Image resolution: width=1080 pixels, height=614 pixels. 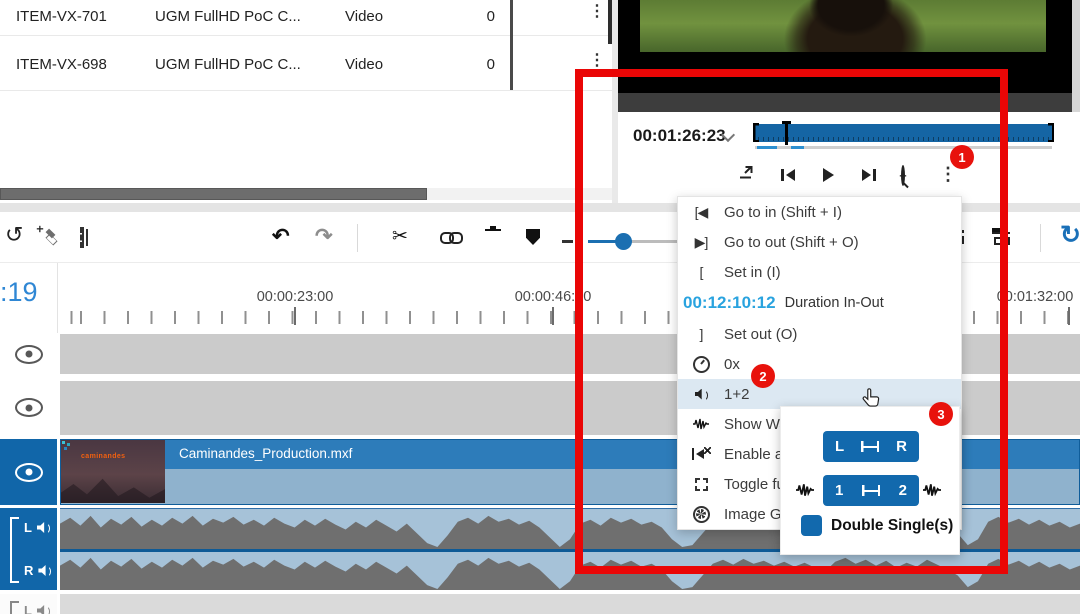 I want to click on in-bracket-icon, so click(x=756, y=132).